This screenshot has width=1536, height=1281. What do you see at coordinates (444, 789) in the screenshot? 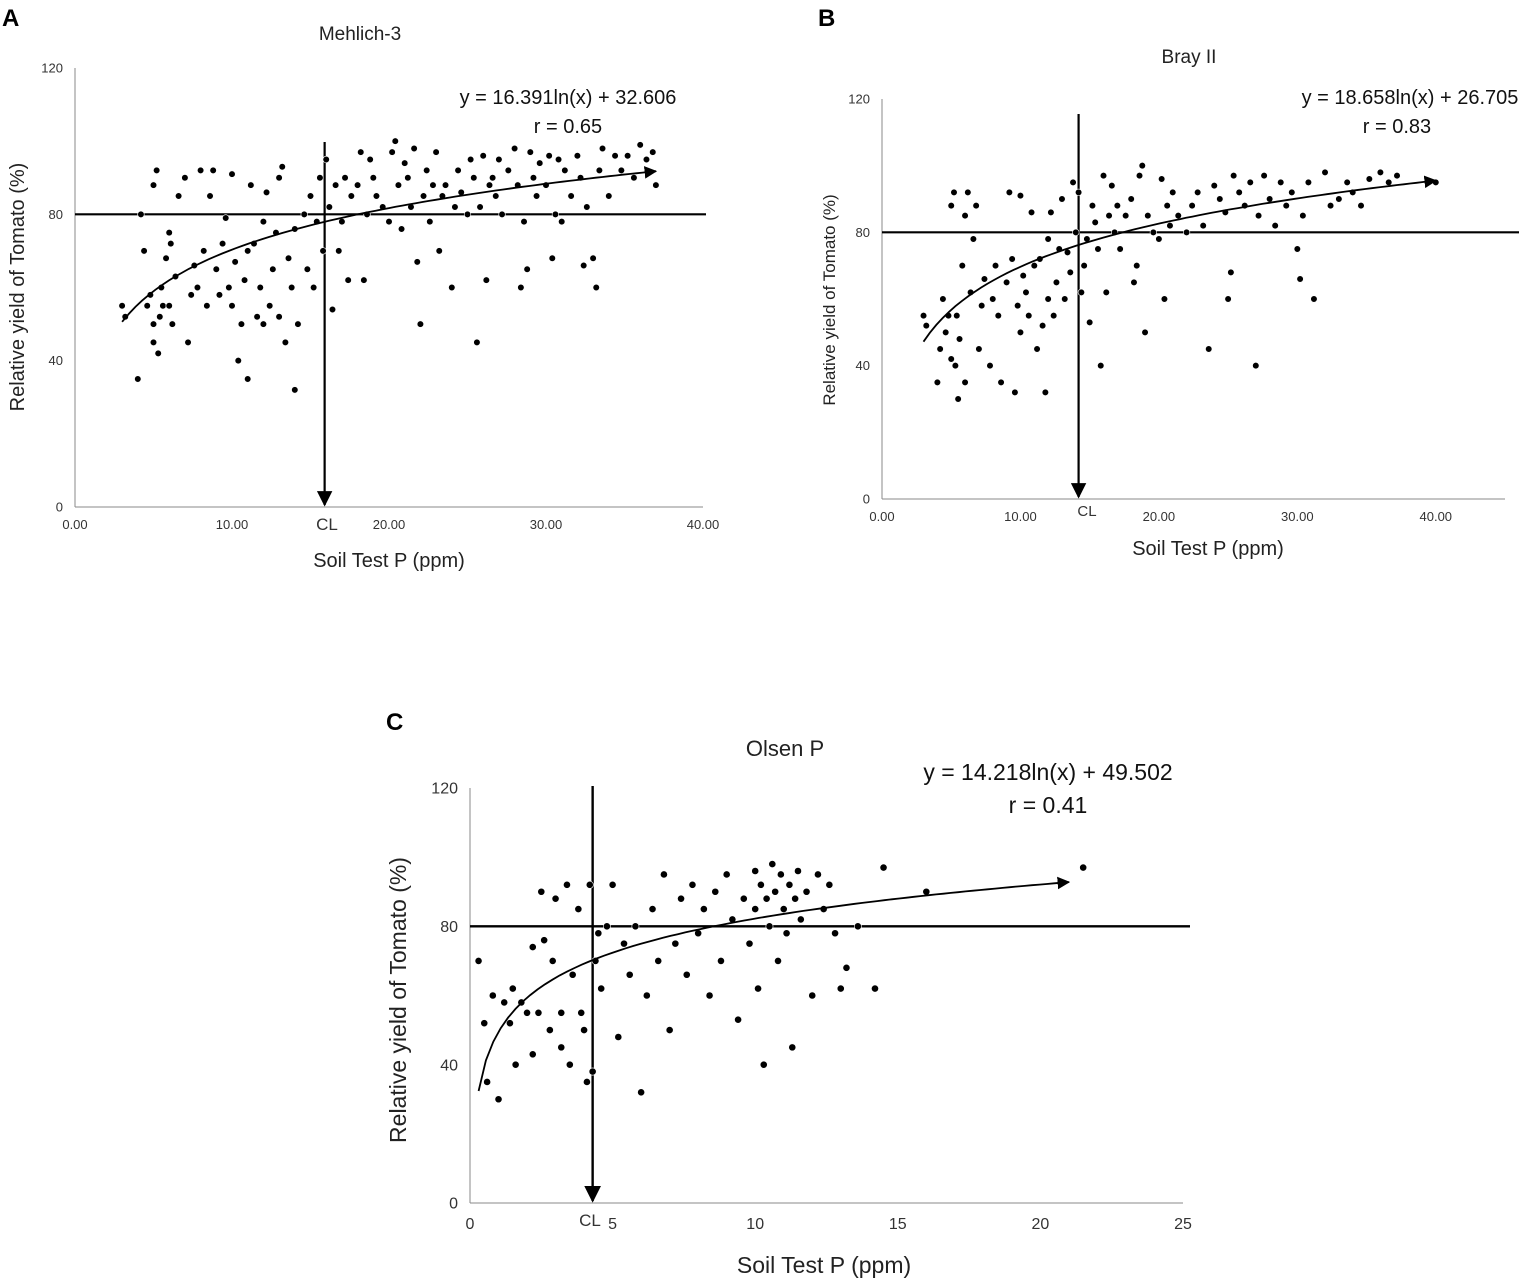
I see `y-tick-label-c: 120` at bounding box center [444, 789].